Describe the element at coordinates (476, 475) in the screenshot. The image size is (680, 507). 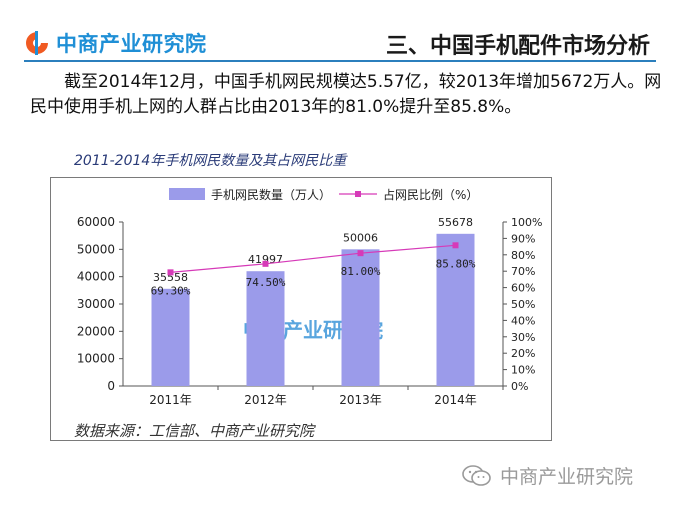
I see `wechat-icon` at that location.